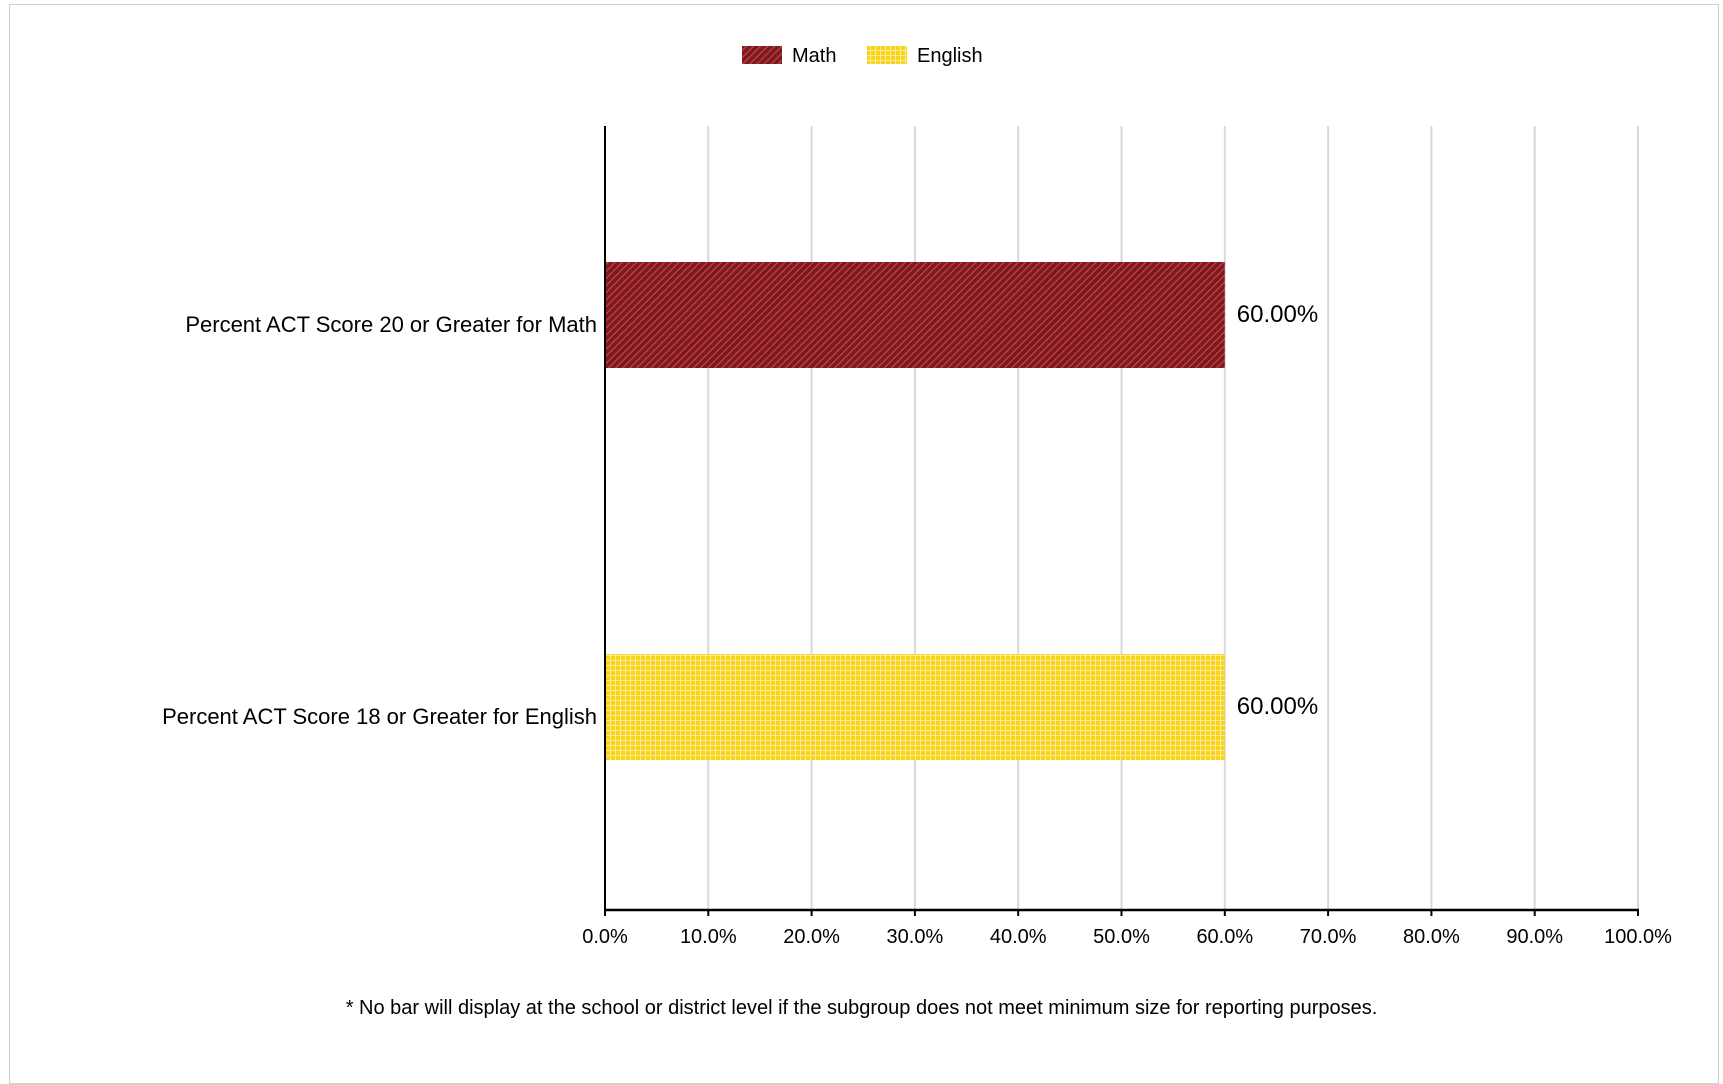  Describe the element at coordinates (1018, 937) in the screenshot. I see `x-tick-label: 40.0%` at that location.